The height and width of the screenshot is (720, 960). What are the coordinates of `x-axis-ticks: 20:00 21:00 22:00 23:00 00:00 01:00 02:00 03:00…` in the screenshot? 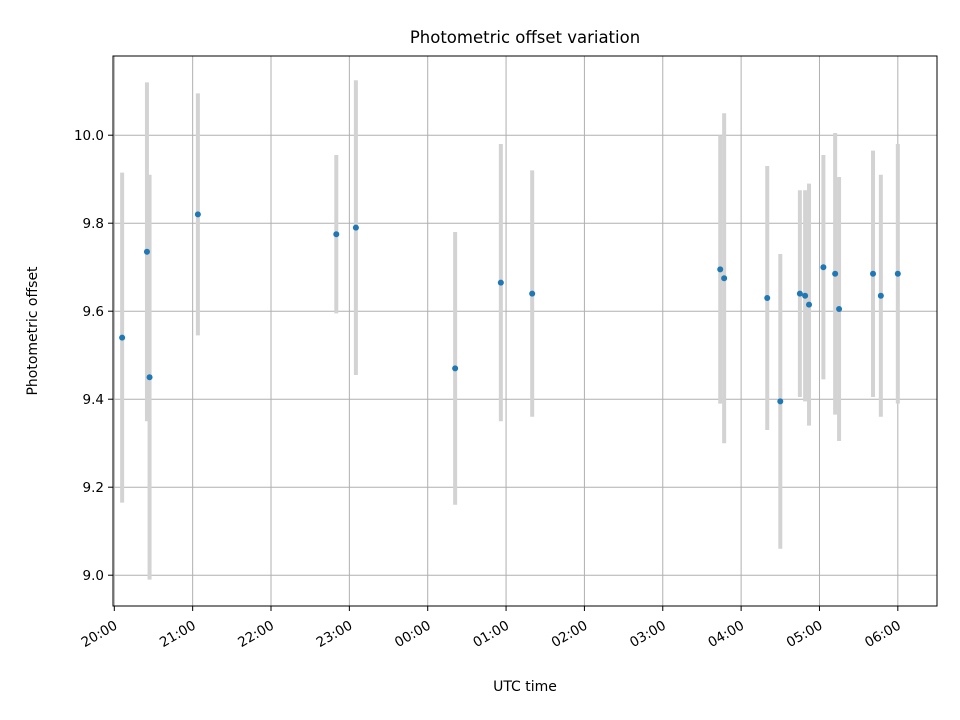 It's located at (491, 628).